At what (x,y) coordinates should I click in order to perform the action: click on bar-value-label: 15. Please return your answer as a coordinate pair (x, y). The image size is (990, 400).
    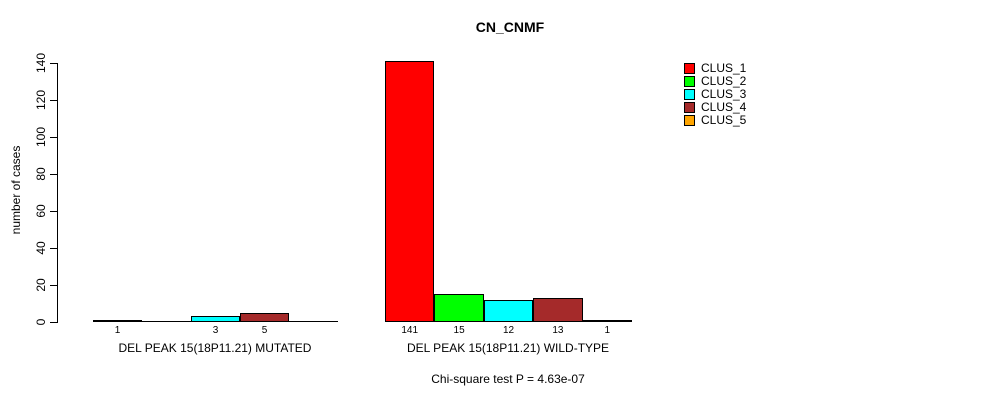
    Looking at the image, I should click on (459, 330).